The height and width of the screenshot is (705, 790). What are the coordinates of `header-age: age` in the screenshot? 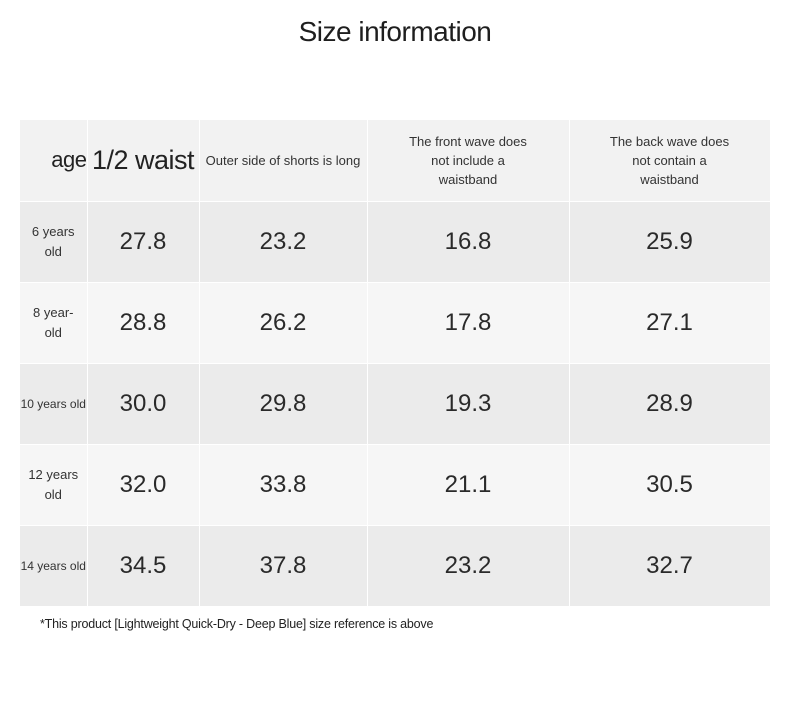 It's located at (54, 161).